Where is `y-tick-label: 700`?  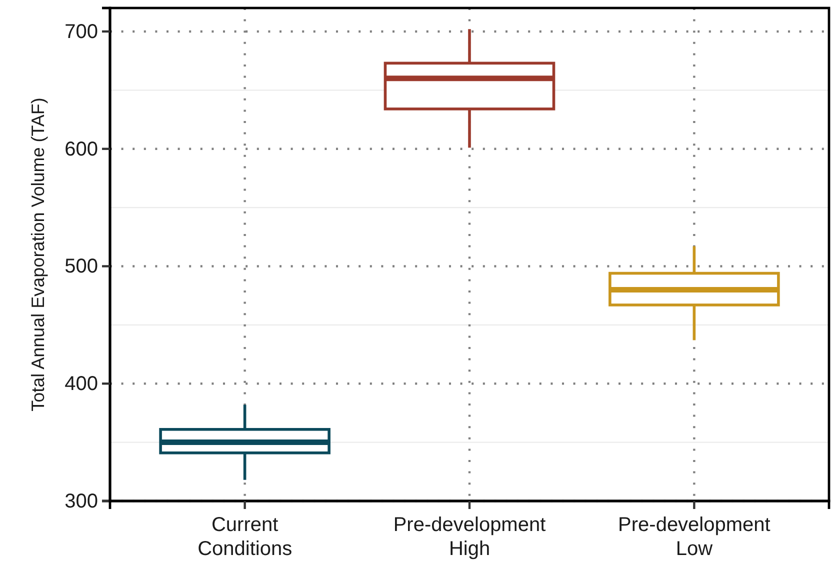 y-tick-label: 700 is located at coordinates (81, 31).